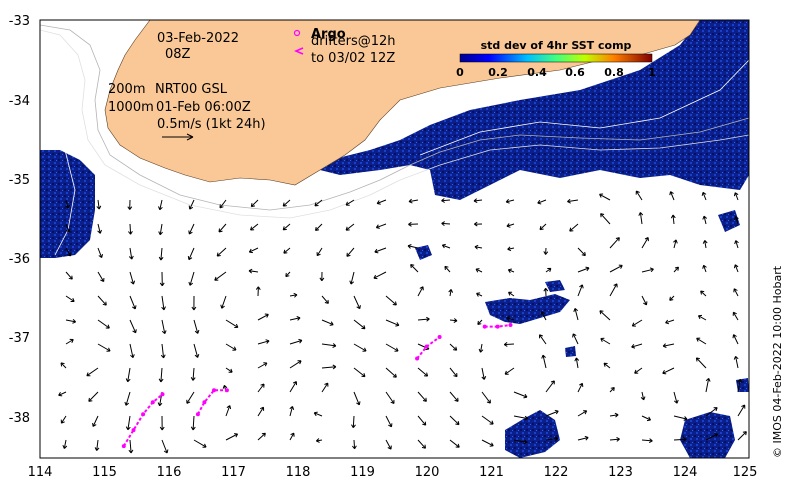  What do you see at coordinates (729, 221) in the screenshot?
I see `sst-patch-small2` at bounding box center [729, 221].